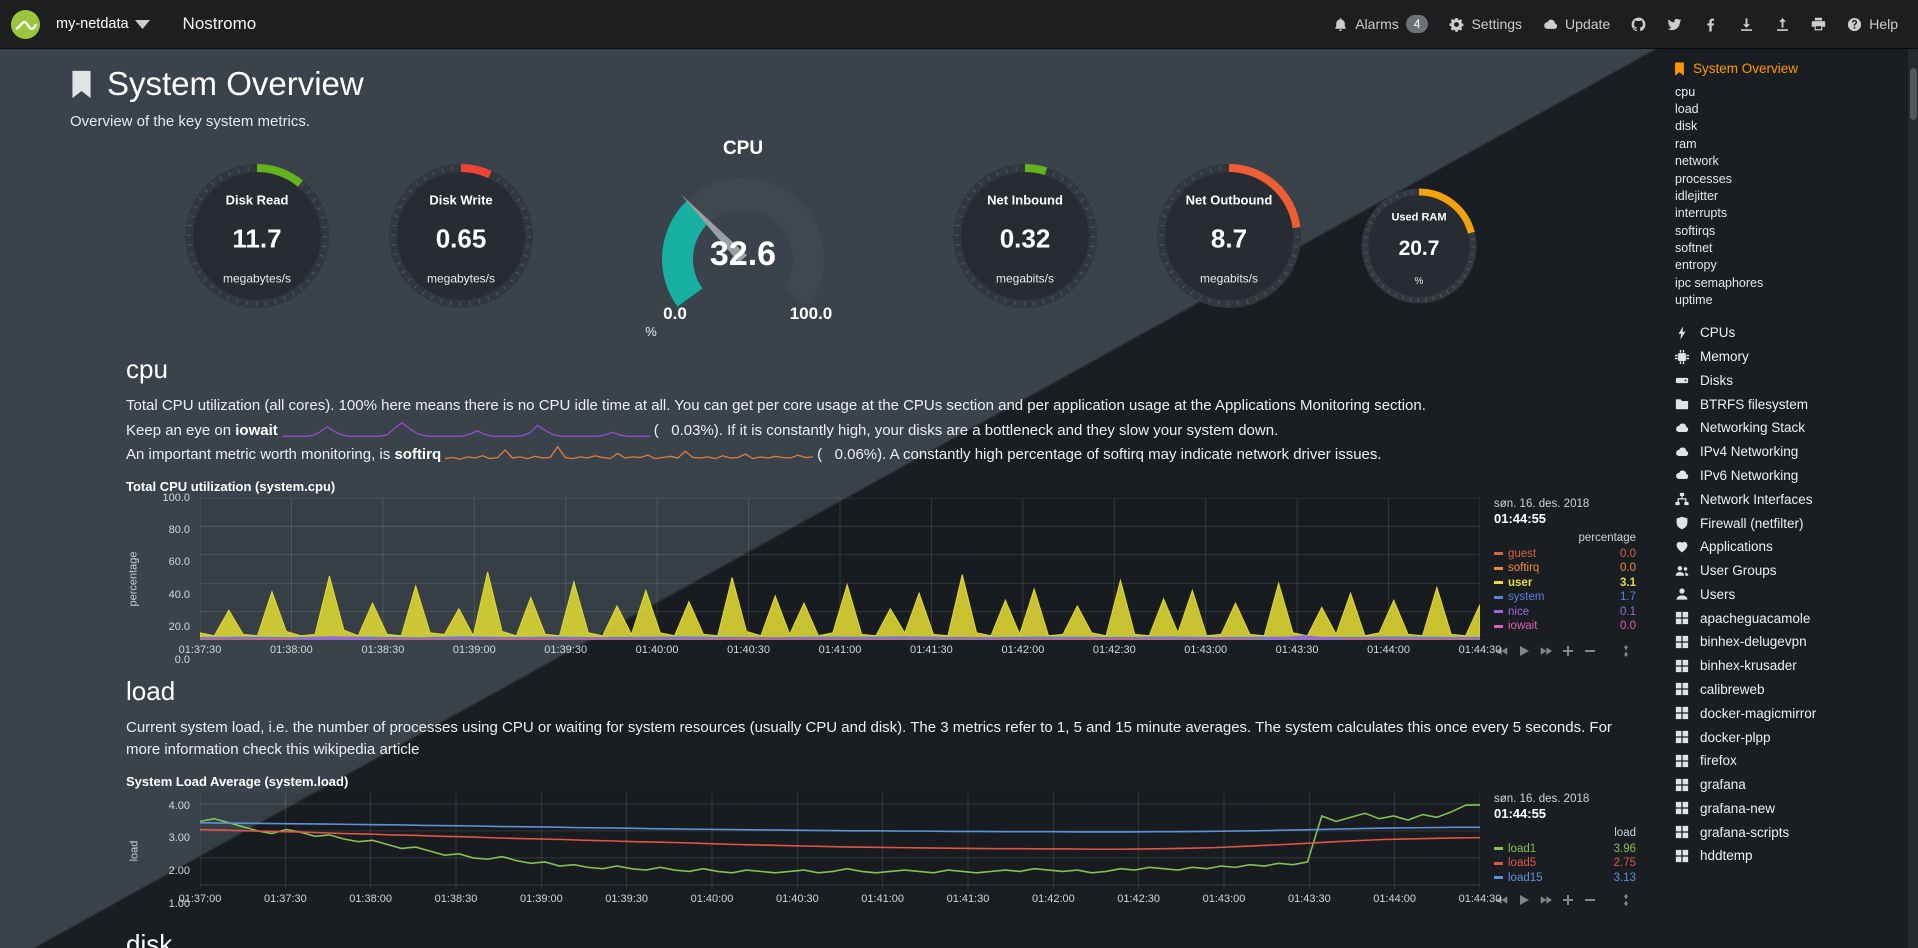 The height and width of the screenshot is (948, 1918). I want to click on sidebar-item-grafana-scripts: grafana-scripts, so click(1789, 832).